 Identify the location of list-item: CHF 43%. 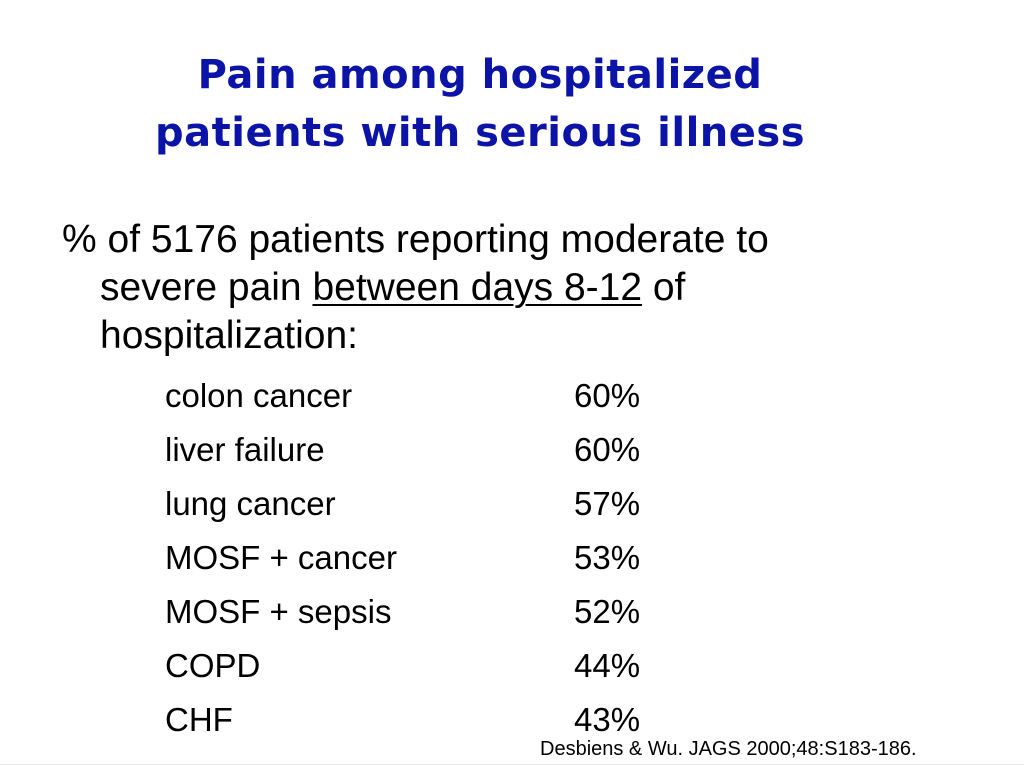
(445, 725).